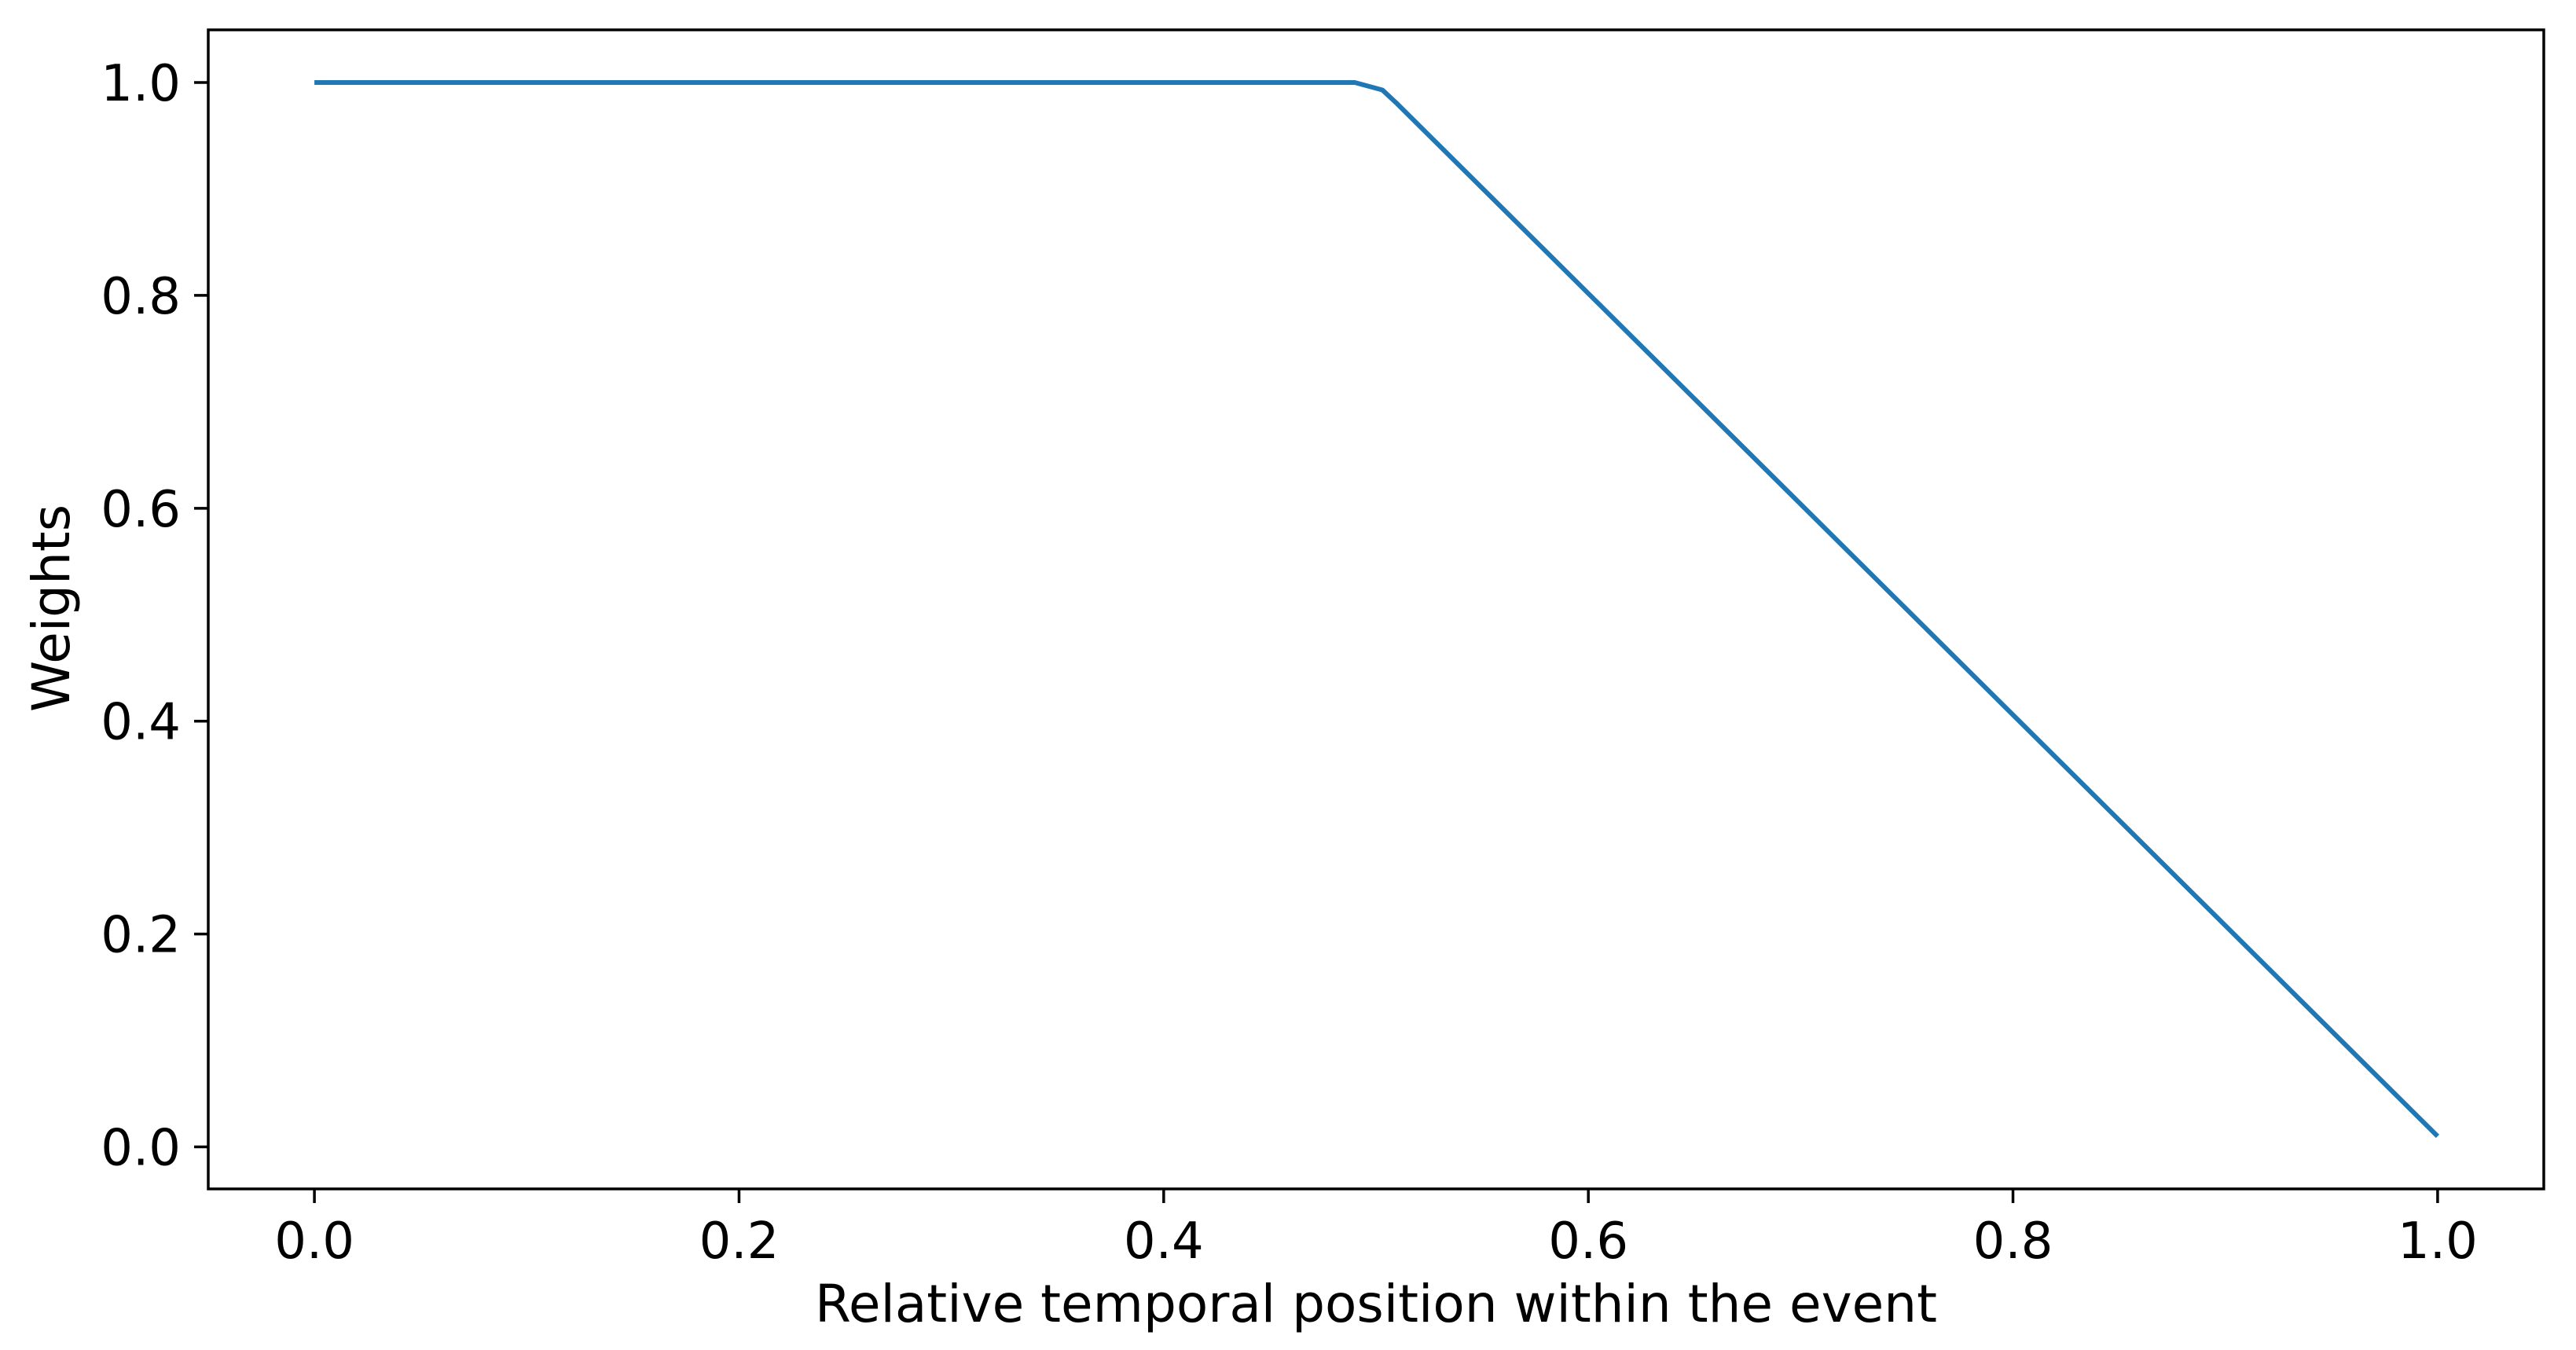 The width and height of the screenshot is (2576, 1350). Describe the element at coordinates (141, 936) in the screenshot. I see `y-tick-label: 0.2` at that location.